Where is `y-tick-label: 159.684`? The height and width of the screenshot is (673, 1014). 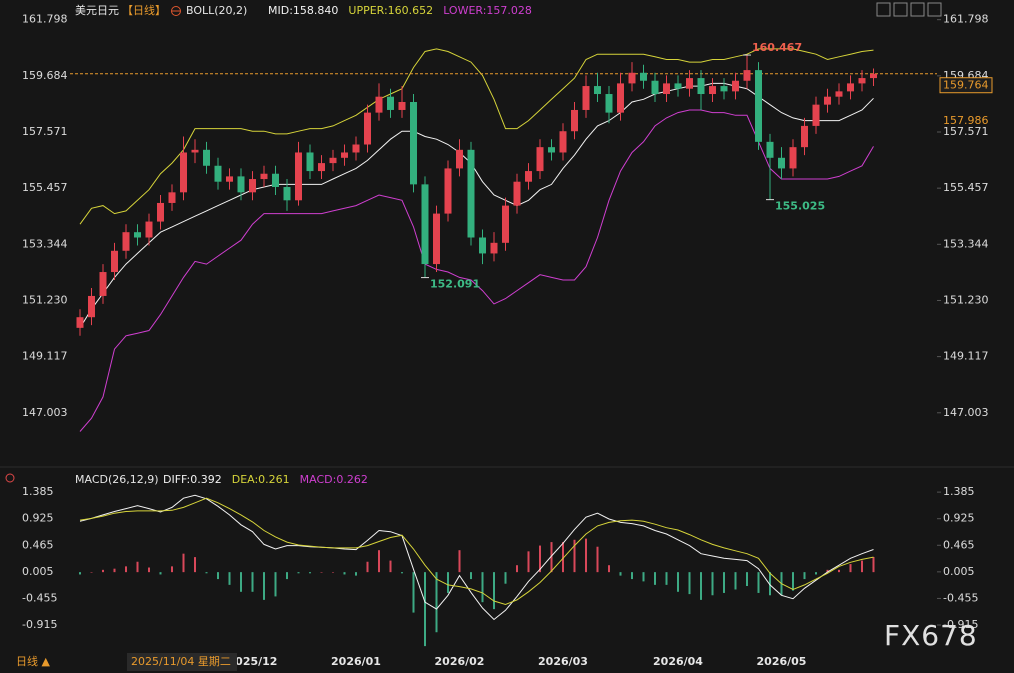
y-tick-label: 159.684 is located at coordinates (45, 75).